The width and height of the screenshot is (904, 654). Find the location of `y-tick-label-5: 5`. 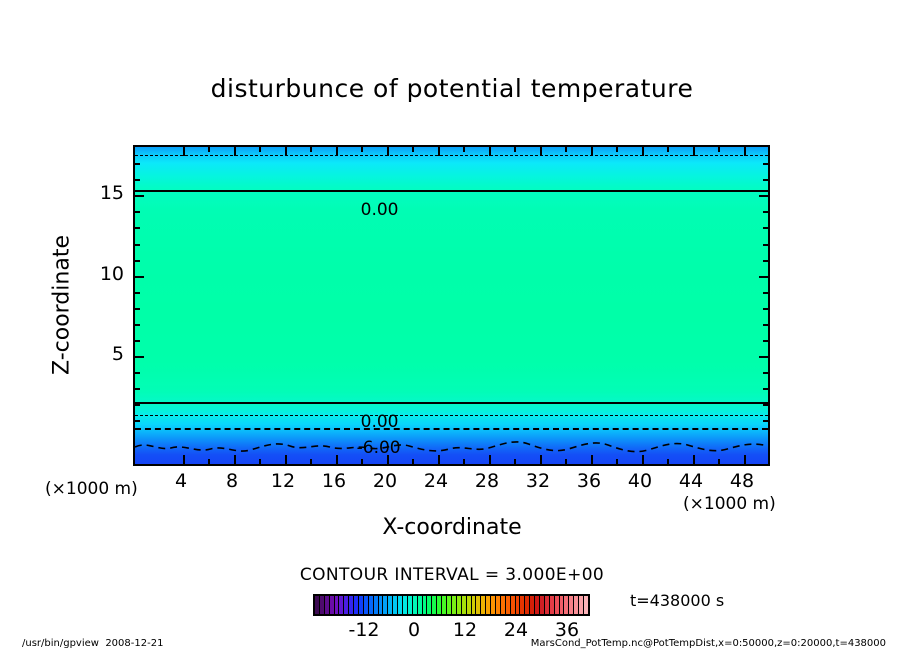

y-tick-label-5: 5 is located at coordinates (117, 354).